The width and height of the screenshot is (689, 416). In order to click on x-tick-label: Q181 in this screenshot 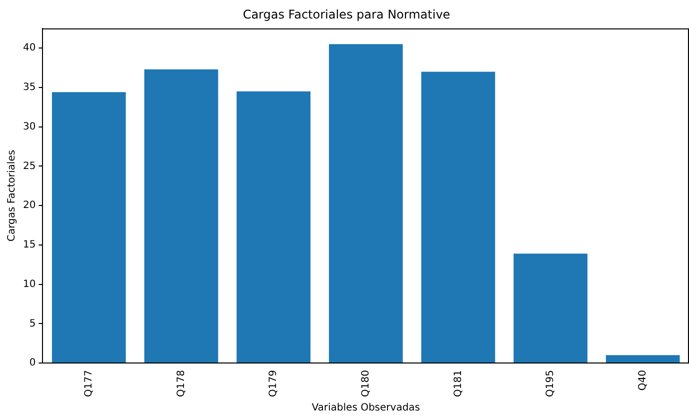, I will do `click(458, 384)`.